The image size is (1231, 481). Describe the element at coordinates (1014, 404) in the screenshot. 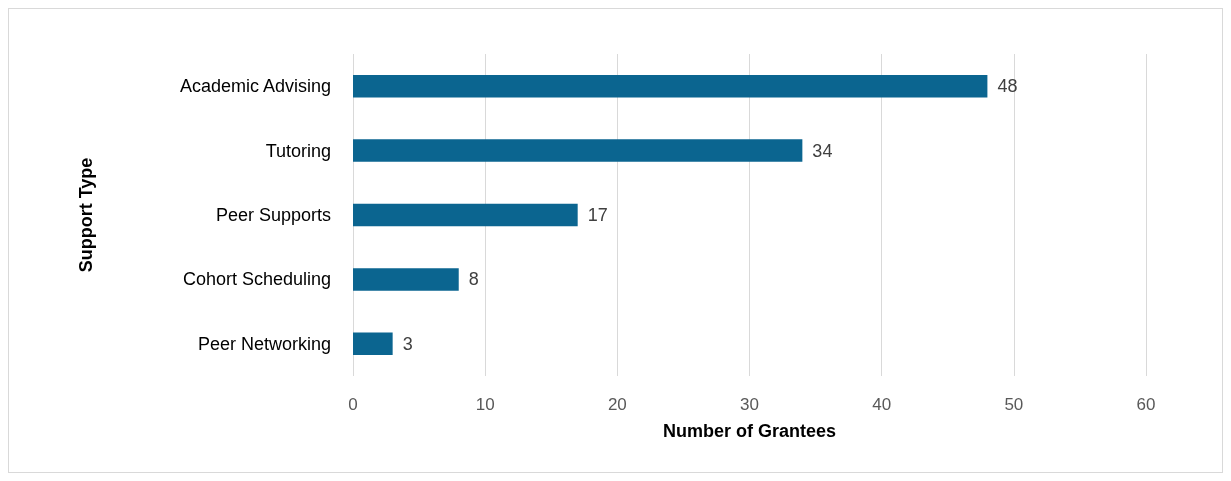

I see `x-tick-label: 50` at that location.